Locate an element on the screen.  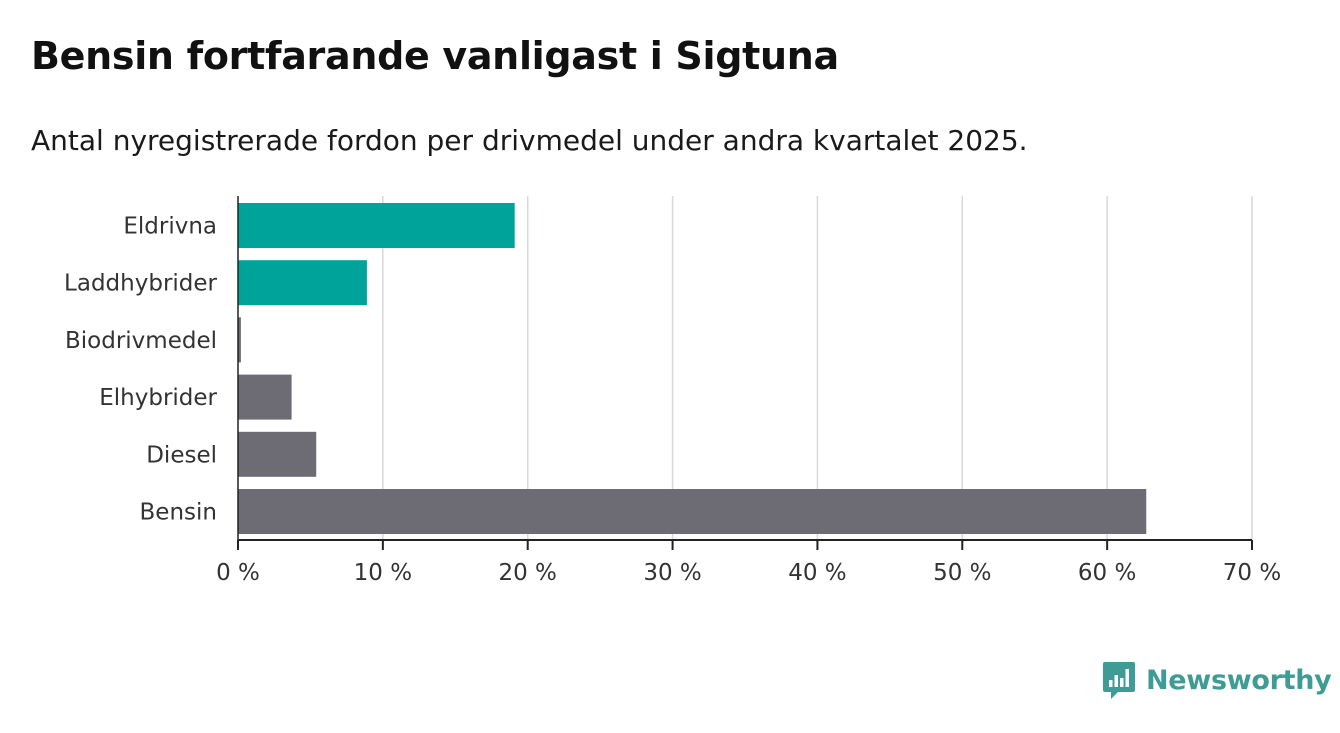
category-label: Elhybrider is located at coordinates (158, 398).